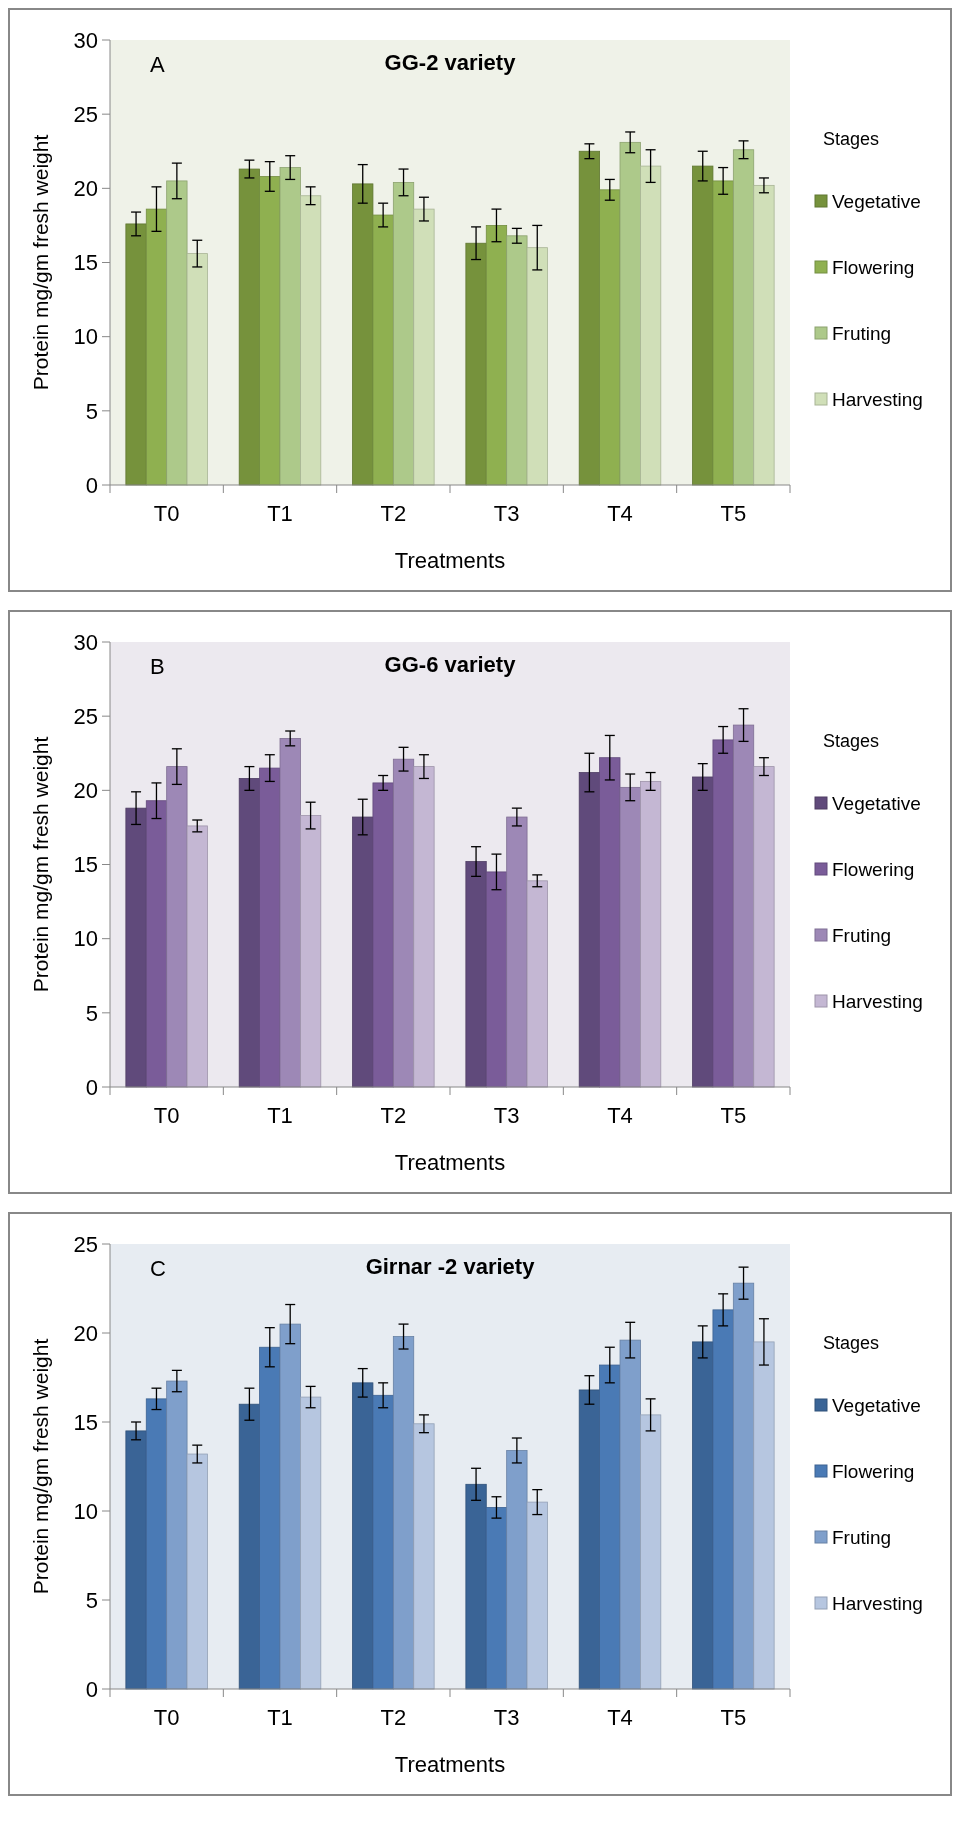  What do you see at coordinates (157, 666) in the screenshot?
I see `annotation: B` at bounding box center [157, 666].